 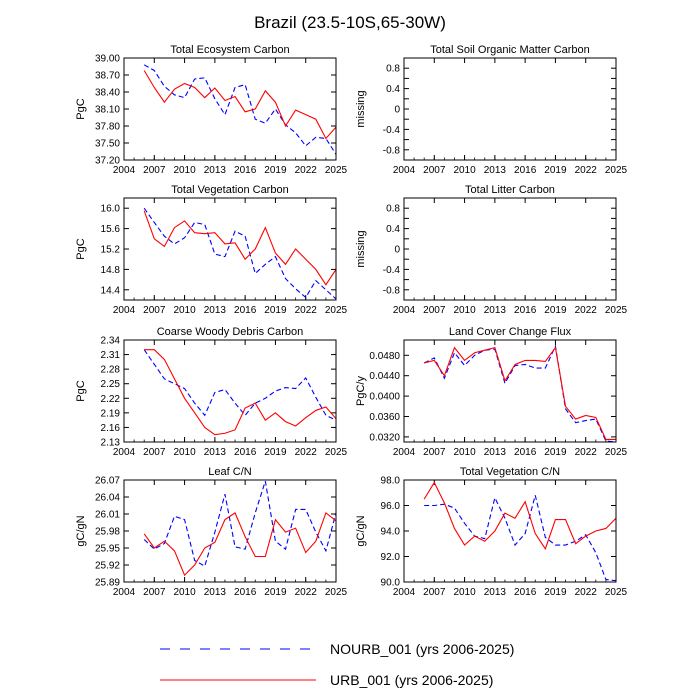 I want to click on y-tick-label: 98.0, so click(x=391, y=481).